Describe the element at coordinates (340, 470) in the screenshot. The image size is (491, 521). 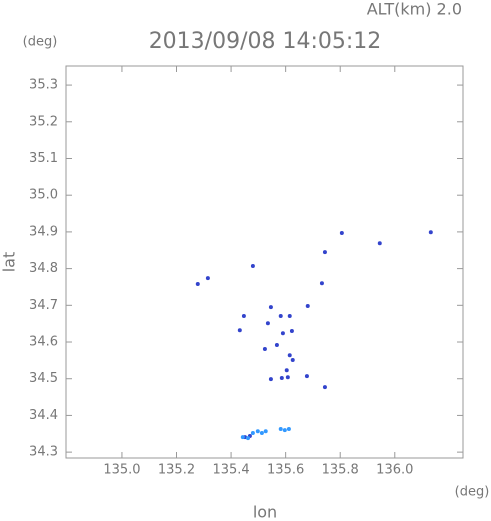
I see `x-tick-label: 135.8` at that location.